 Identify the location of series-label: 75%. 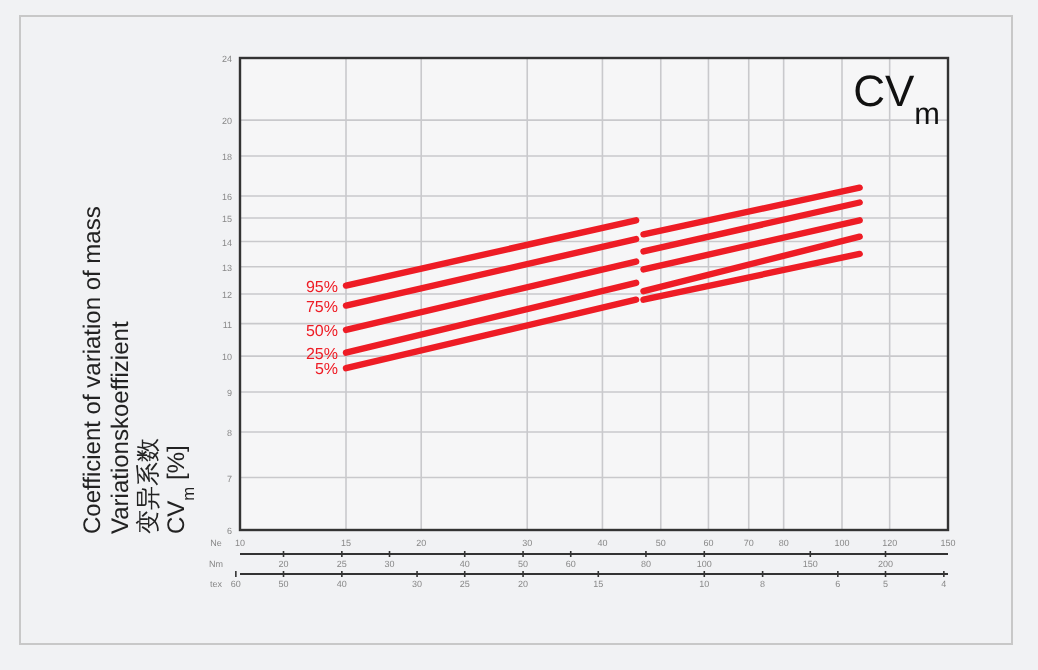
(322, 306).